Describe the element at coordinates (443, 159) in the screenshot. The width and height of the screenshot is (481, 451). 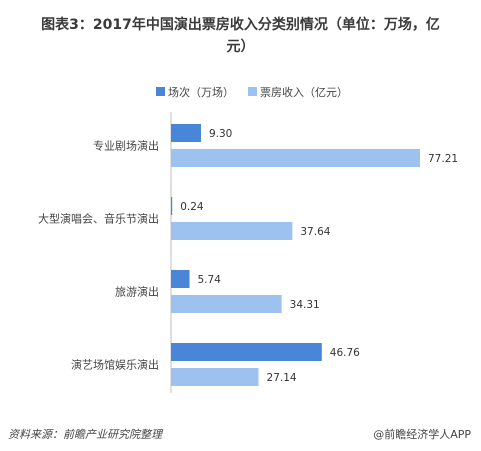
I see `data-label-1-0: 77.21` at that location.